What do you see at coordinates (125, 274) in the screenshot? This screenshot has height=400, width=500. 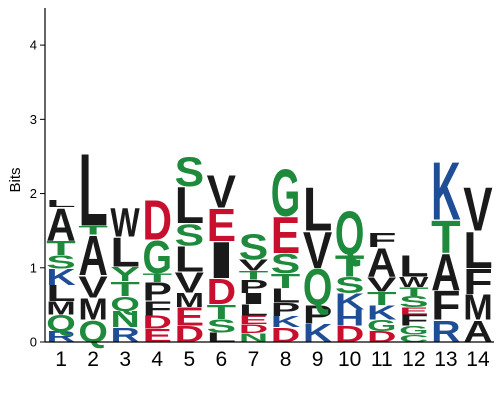 I see `logo-letter: Y` at bounding box center [125, 274].